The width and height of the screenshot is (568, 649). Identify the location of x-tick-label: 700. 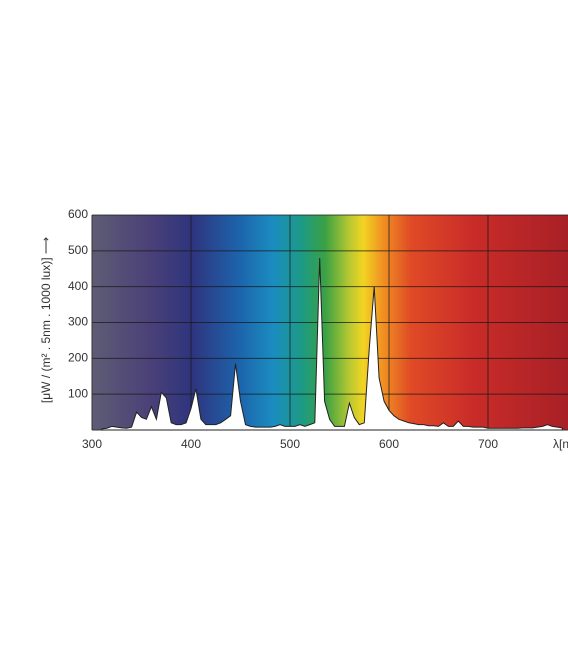
(488, 444).